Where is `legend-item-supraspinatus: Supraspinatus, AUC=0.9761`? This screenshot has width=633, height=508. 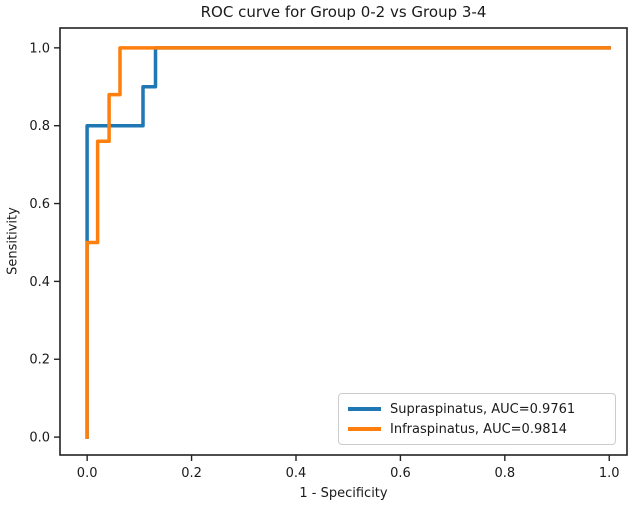 legend-item-supraspinatus: Supraspinatus, AUC=0.9761 is located at coordinates (477, 409).